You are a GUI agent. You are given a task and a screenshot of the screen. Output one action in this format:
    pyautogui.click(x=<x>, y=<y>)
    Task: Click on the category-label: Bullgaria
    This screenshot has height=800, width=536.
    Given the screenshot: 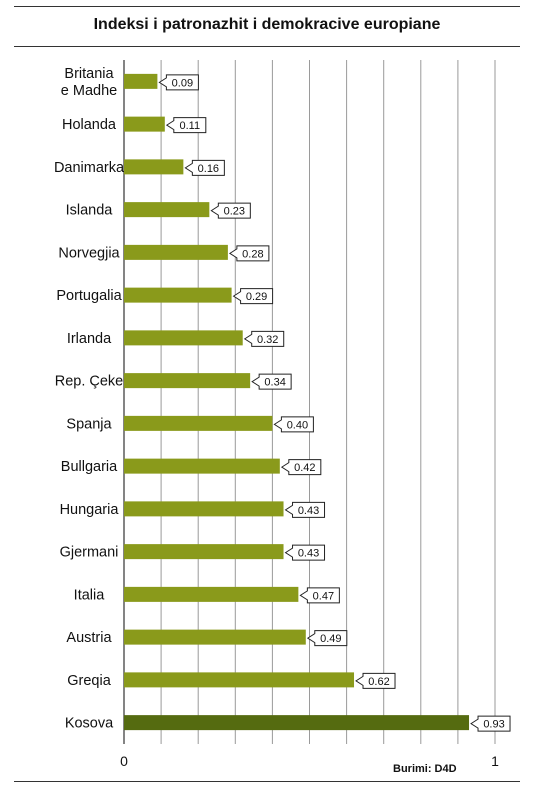 What is the action you would take?
    pyautogui.click(x=89, y=467)
    